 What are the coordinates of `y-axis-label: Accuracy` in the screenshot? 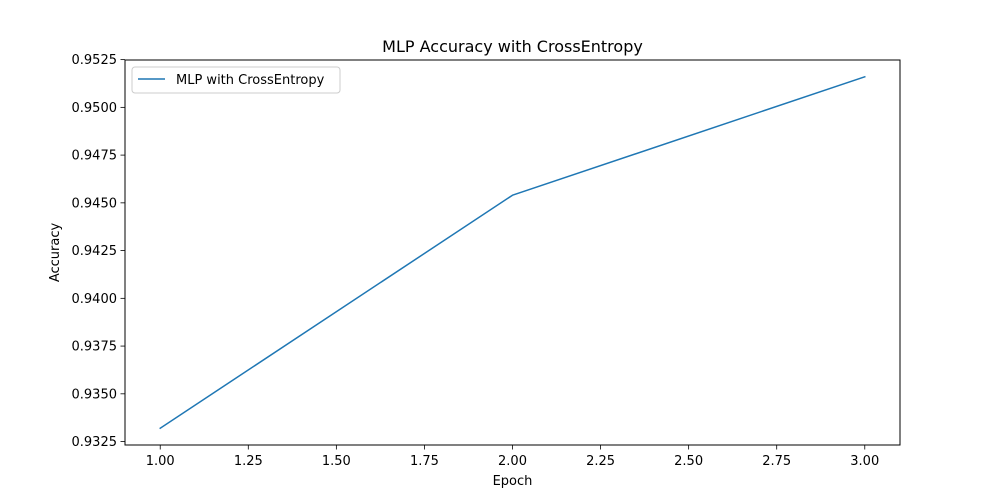 It's located at (55, 253).